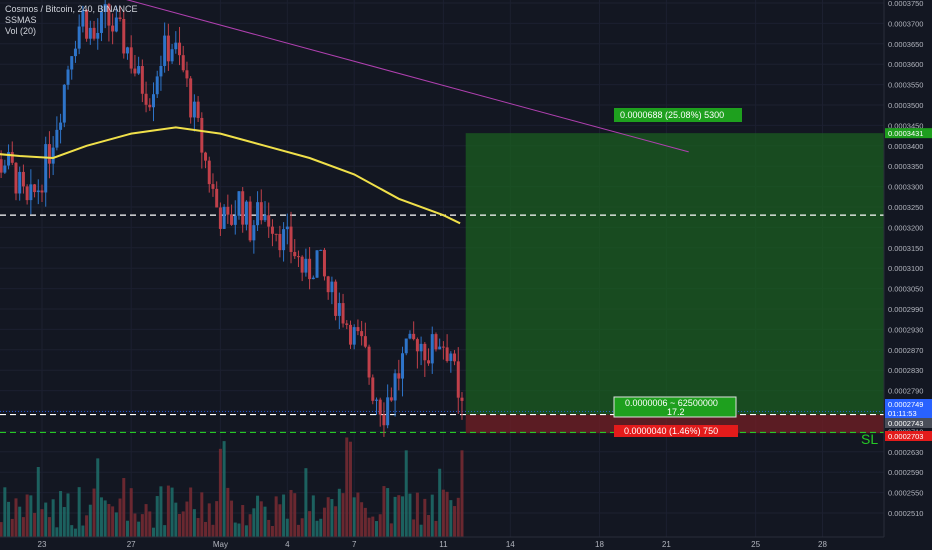 The image size is (932, 550). I want to click on price-tick: 0.0002590, so click(905, 472).